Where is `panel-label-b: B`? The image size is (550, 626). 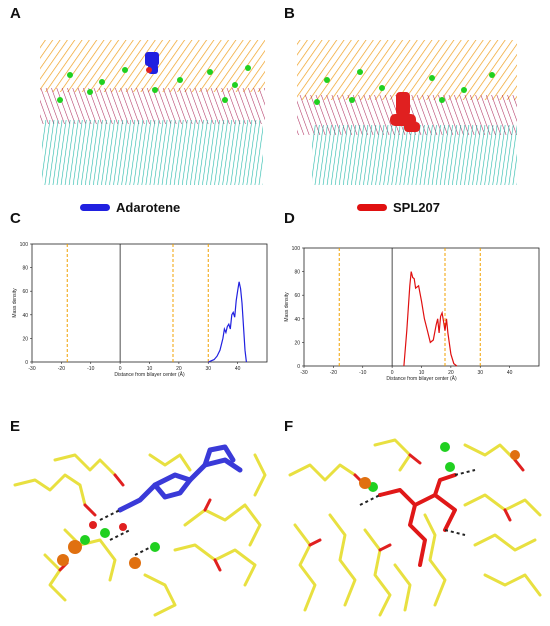
panel-label-b: B is located at coordinates (289, 13).